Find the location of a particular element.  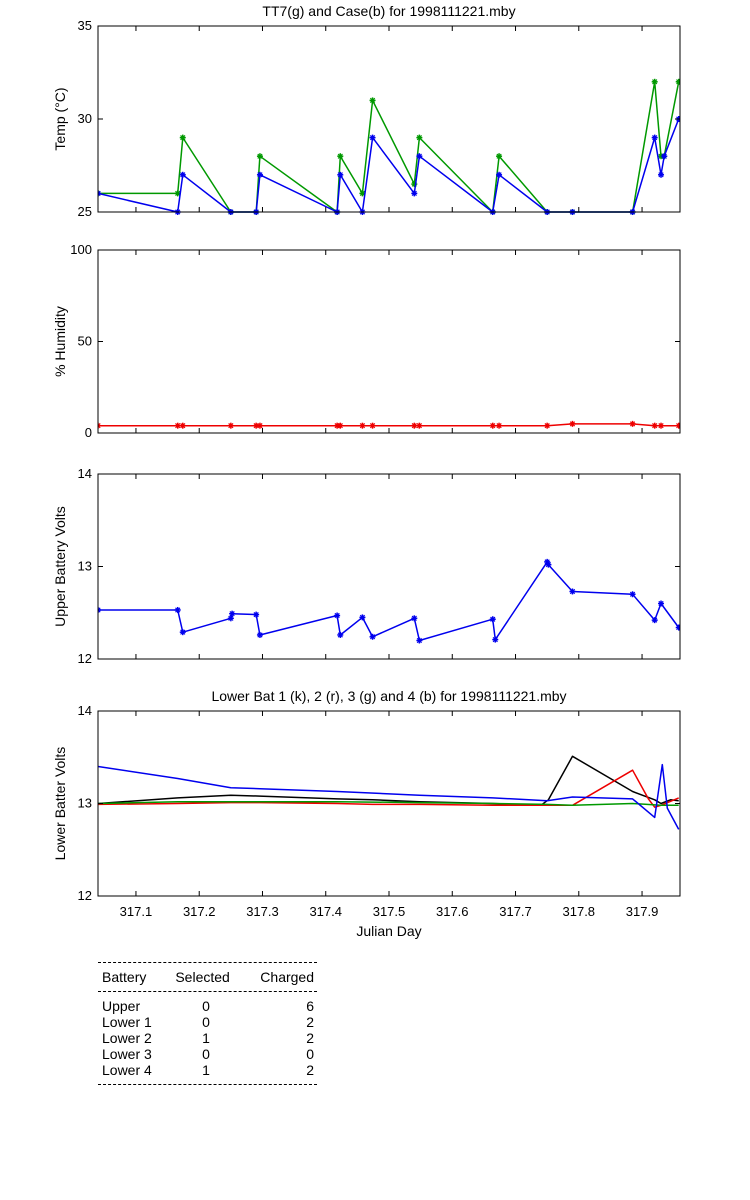

chart-panel-3: 12 13 14 Upper Battery Volts is located at coordinates (366, 566).